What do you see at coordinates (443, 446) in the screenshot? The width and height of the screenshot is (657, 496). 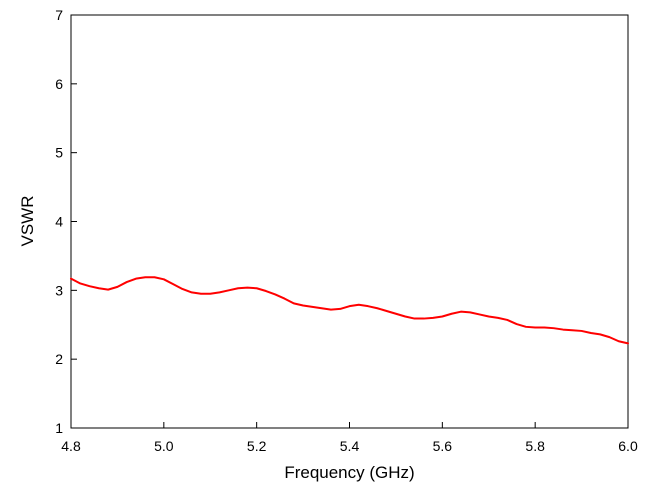 I see `x-tick-label: 5.6` at bounding box center [443, 446].